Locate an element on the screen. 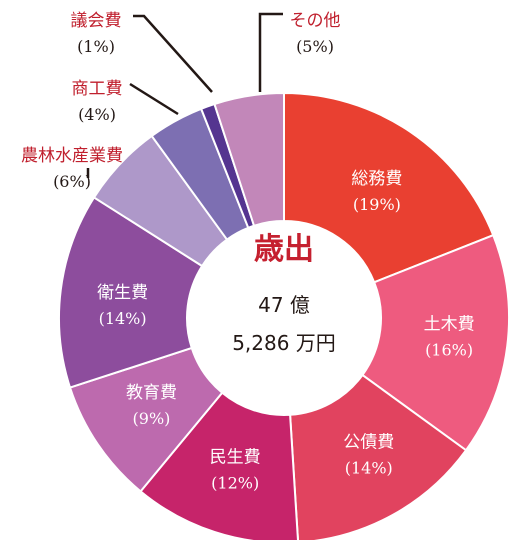  slice-pct-nourin: (6%) is located at coordinates (72, 181).